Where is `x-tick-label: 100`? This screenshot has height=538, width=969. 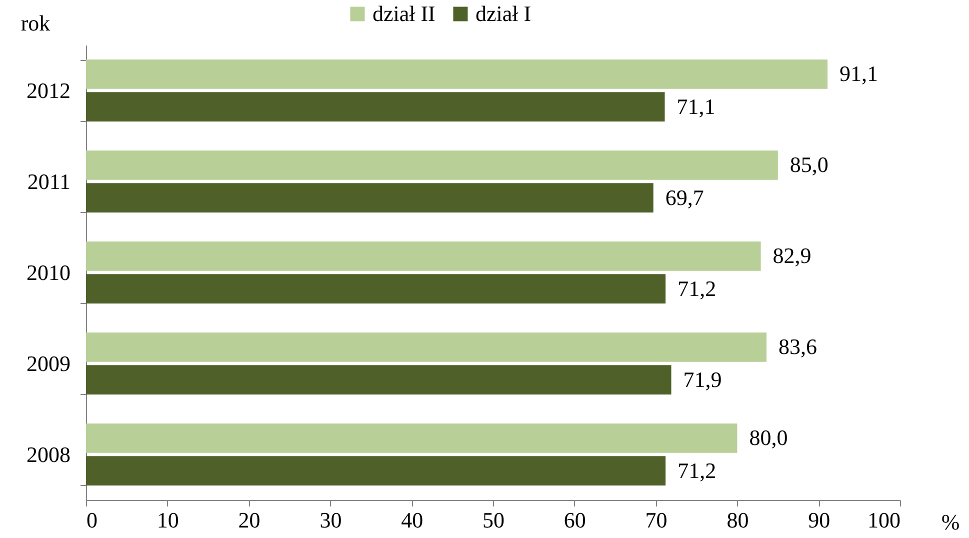
x-tick-label: 100 is located at coordinates (884, 520).